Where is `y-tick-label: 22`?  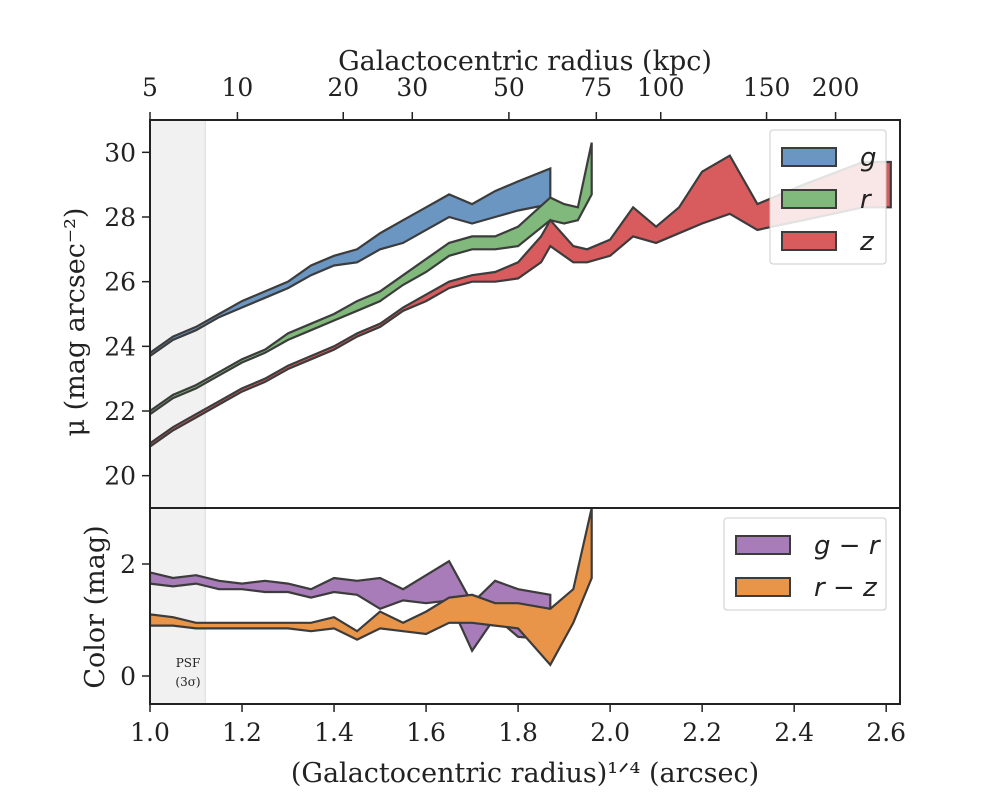
y-tick-label: 22 is located at coordinates (120, 411).